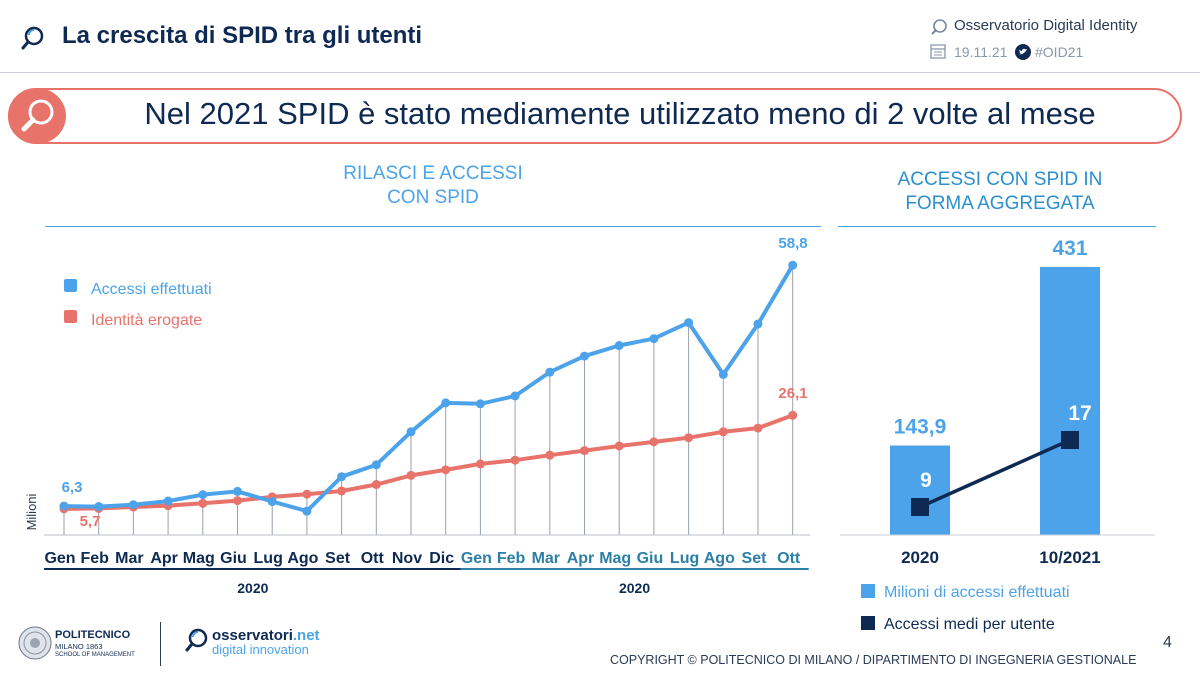 This screenshot has width=1200, height=675. I want to click on data-label-accessi-end: 58,8, so click(792, 243).